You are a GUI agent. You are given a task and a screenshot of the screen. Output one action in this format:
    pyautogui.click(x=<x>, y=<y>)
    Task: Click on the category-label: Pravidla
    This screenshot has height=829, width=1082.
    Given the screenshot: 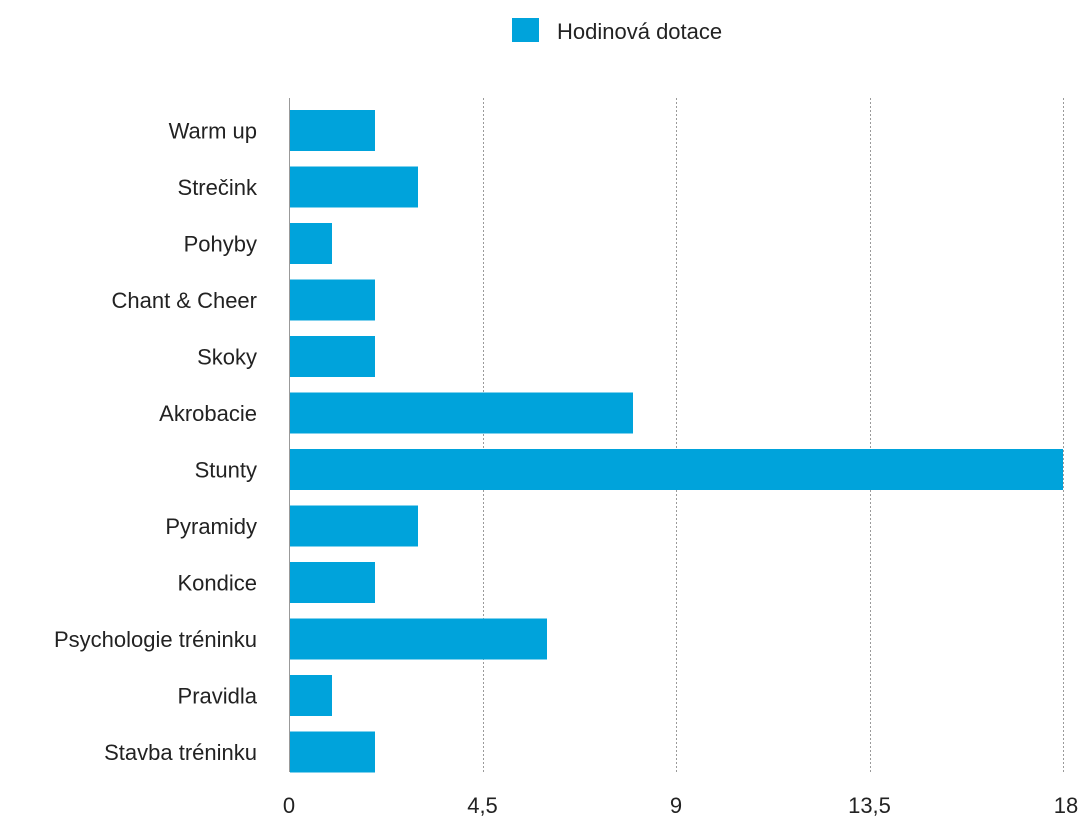 What is the action you would take?
    pyautogui.click(x=218, y=696)
    